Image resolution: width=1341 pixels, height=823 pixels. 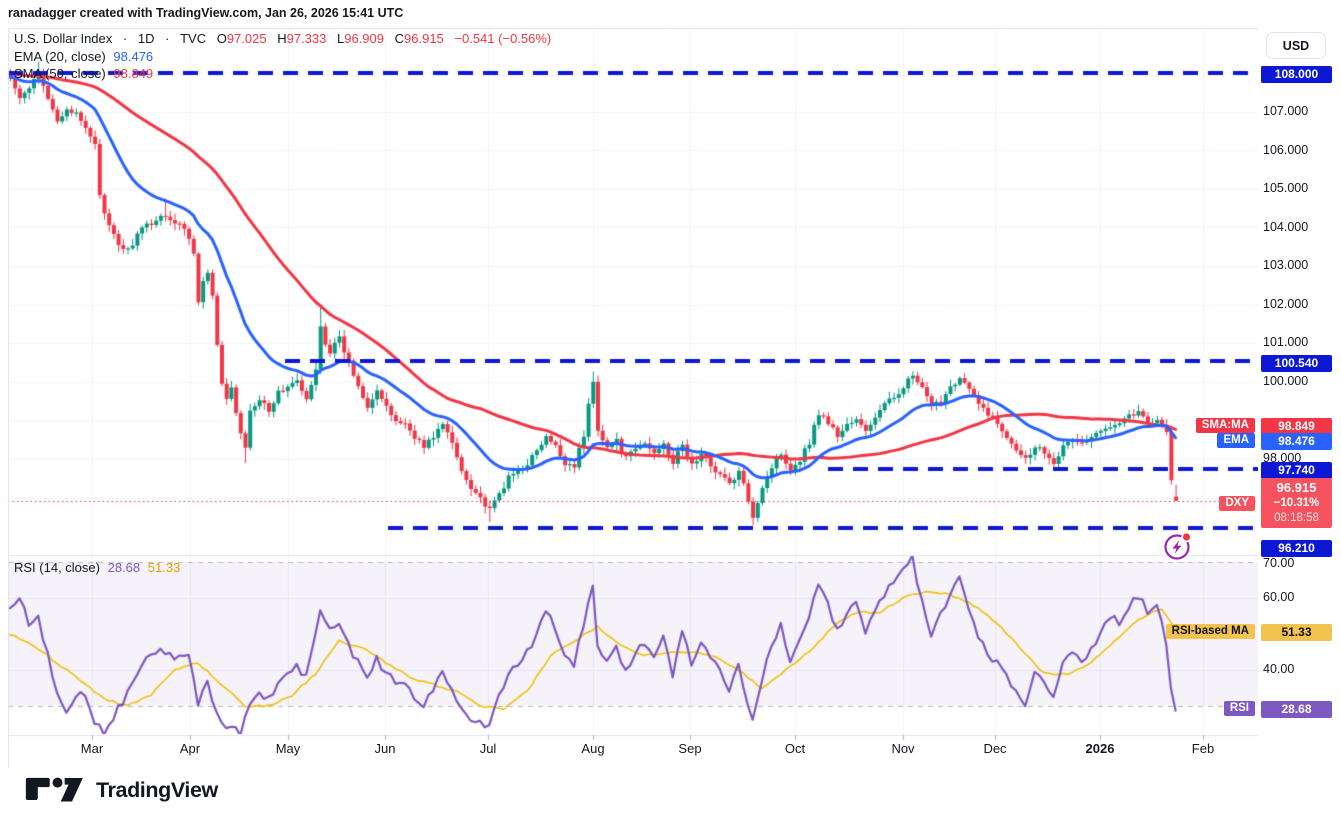 I want to click on rsi-value-chip: 28.68, so click(x=1296, y=709).